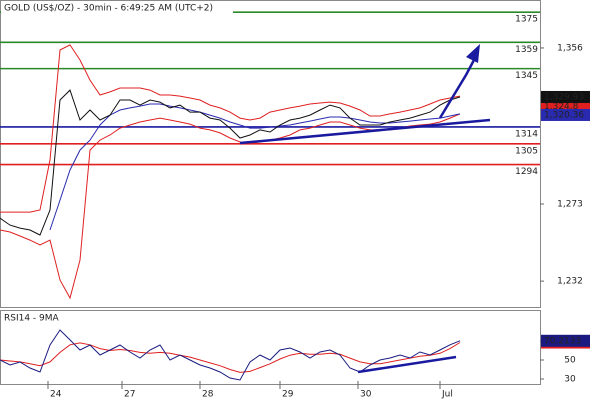 This screenshot has height=400, width=590. What do you see at coordinates (570, 361) in the screenshot?
I see `y-tick-label: 50` at bounding box center [570, 361].